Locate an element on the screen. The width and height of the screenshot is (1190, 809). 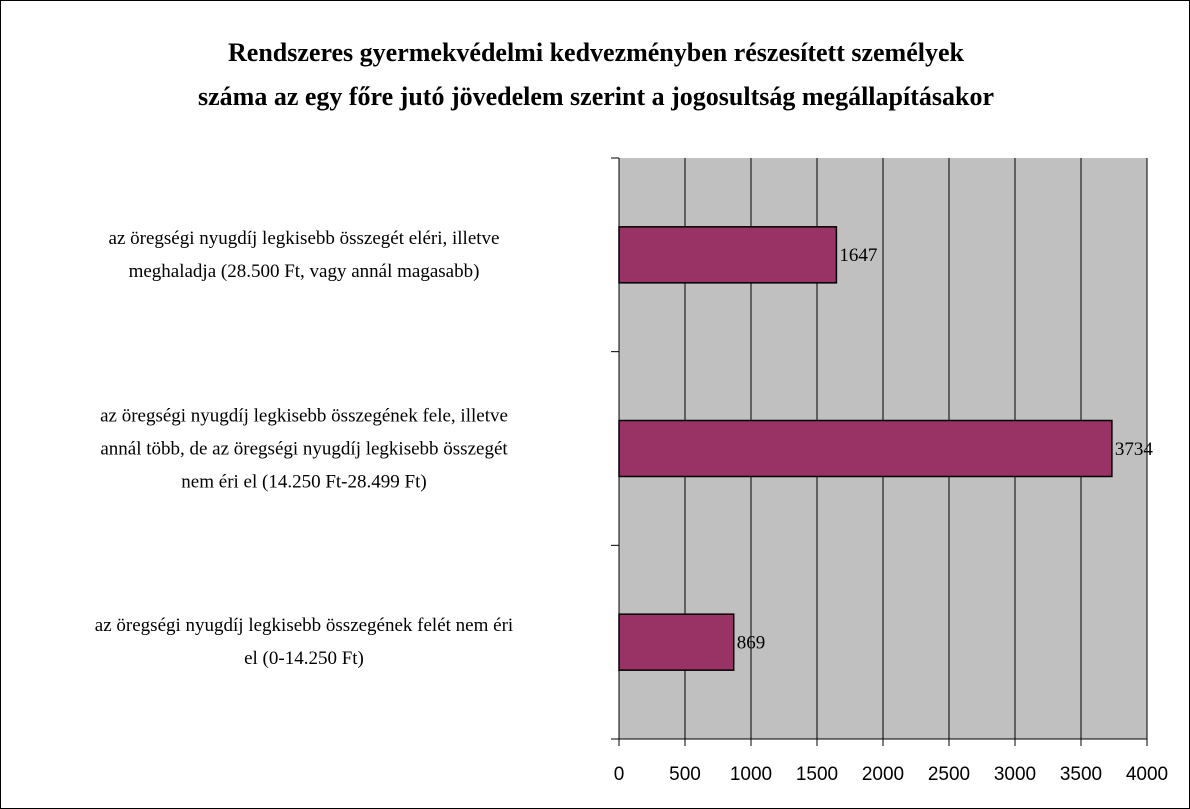
x-tick-label: 4000 is located at coordinates (1147, 774).